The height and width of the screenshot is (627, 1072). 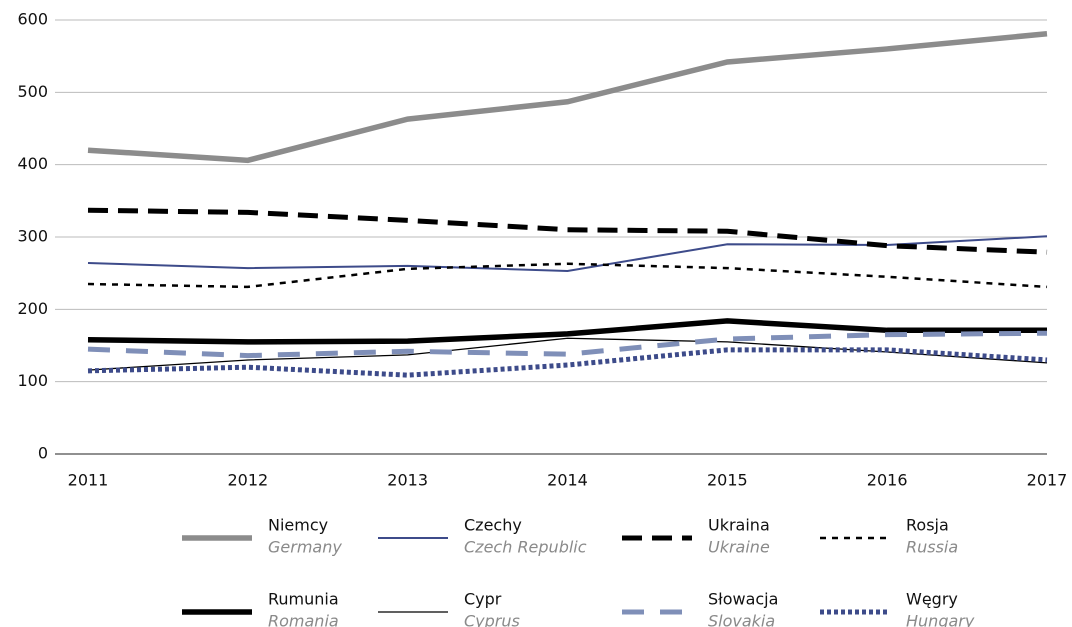 What do you see at coordinates (303, 599) in the screenshot?
I see `legend-label: Rumunia` at bounding box center [303, 599].